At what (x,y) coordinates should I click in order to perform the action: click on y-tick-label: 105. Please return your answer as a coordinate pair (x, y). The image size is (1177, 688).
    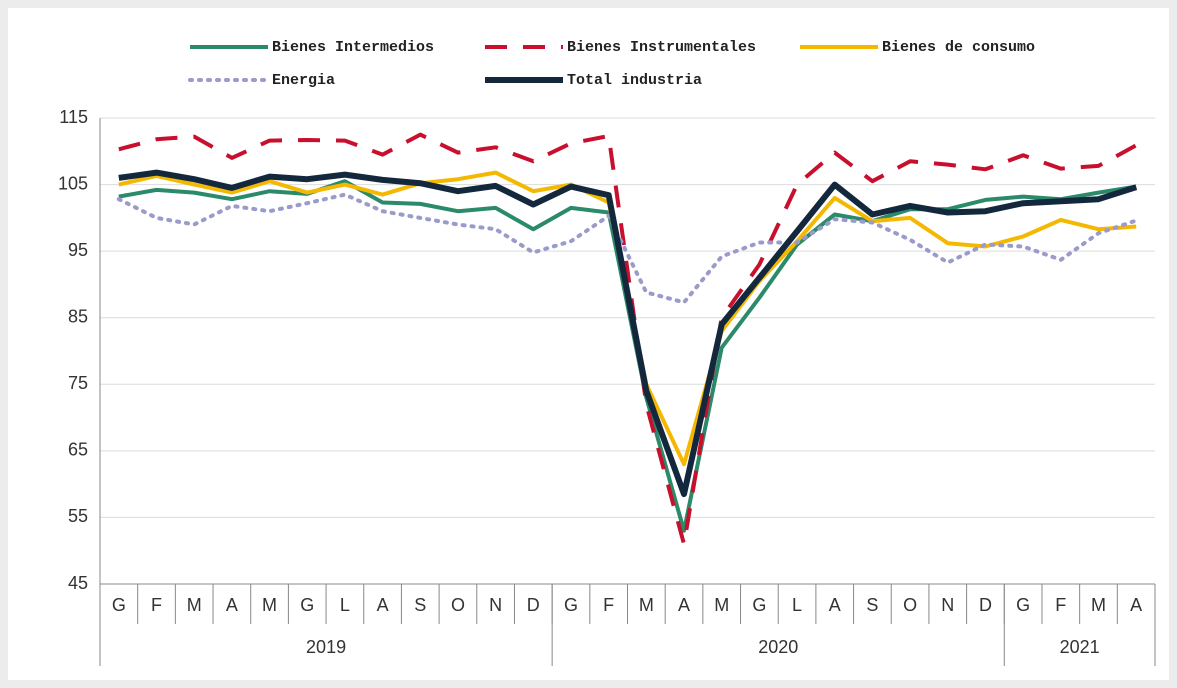
    Looking at the image, I should click on (73, 183).